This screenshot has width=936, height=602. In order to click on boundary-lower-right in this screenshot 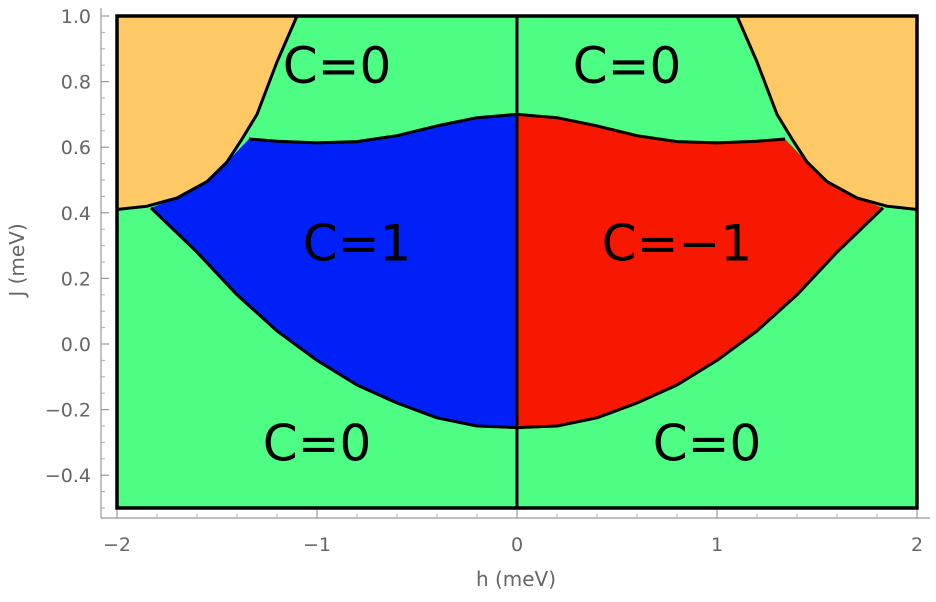, I will do `click(700, 318)`.